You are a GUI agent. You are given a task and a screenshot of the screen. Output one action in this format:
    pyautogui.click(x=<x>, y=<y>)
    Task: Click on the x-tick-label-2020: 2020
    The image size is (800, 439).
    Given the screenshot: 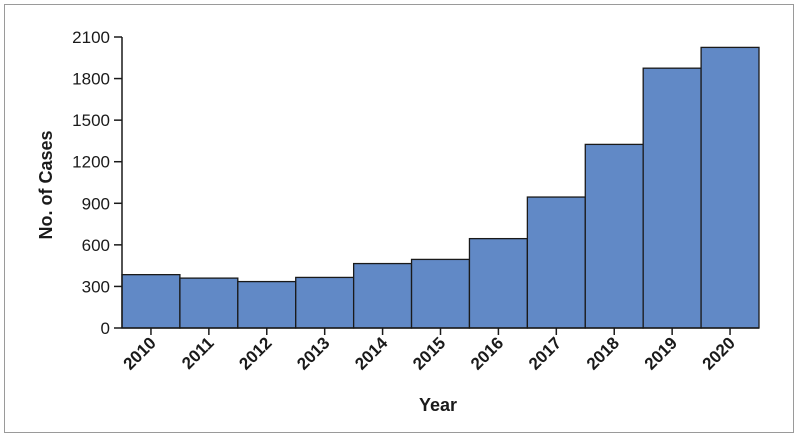 What is the action you would take?
    pyautogui.click(x=719, y=353)
    